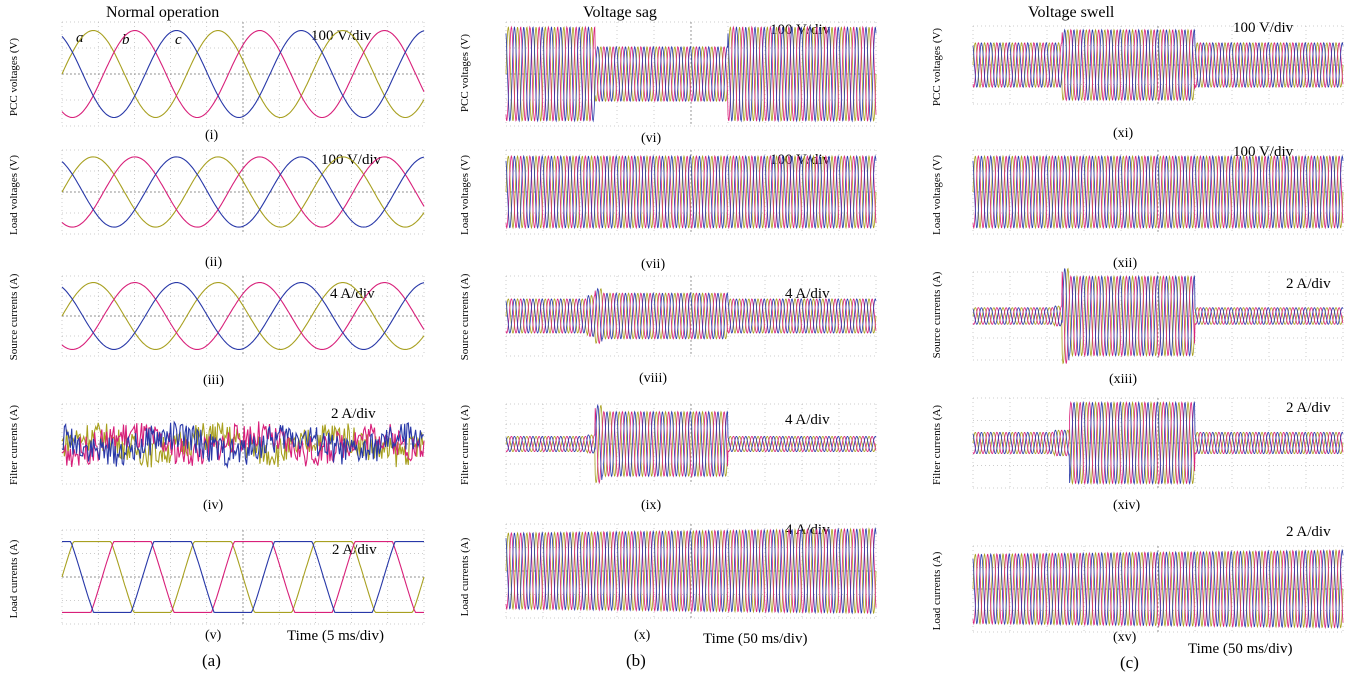  I want to click on caption-a: (a), so click(211, 660).